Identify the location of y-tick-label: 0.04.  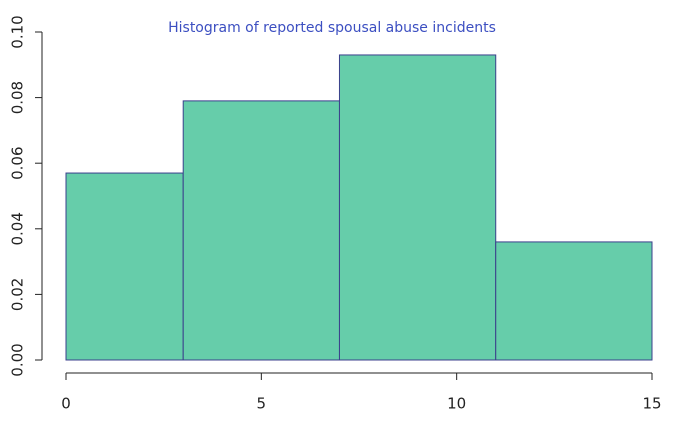
(18, 228).